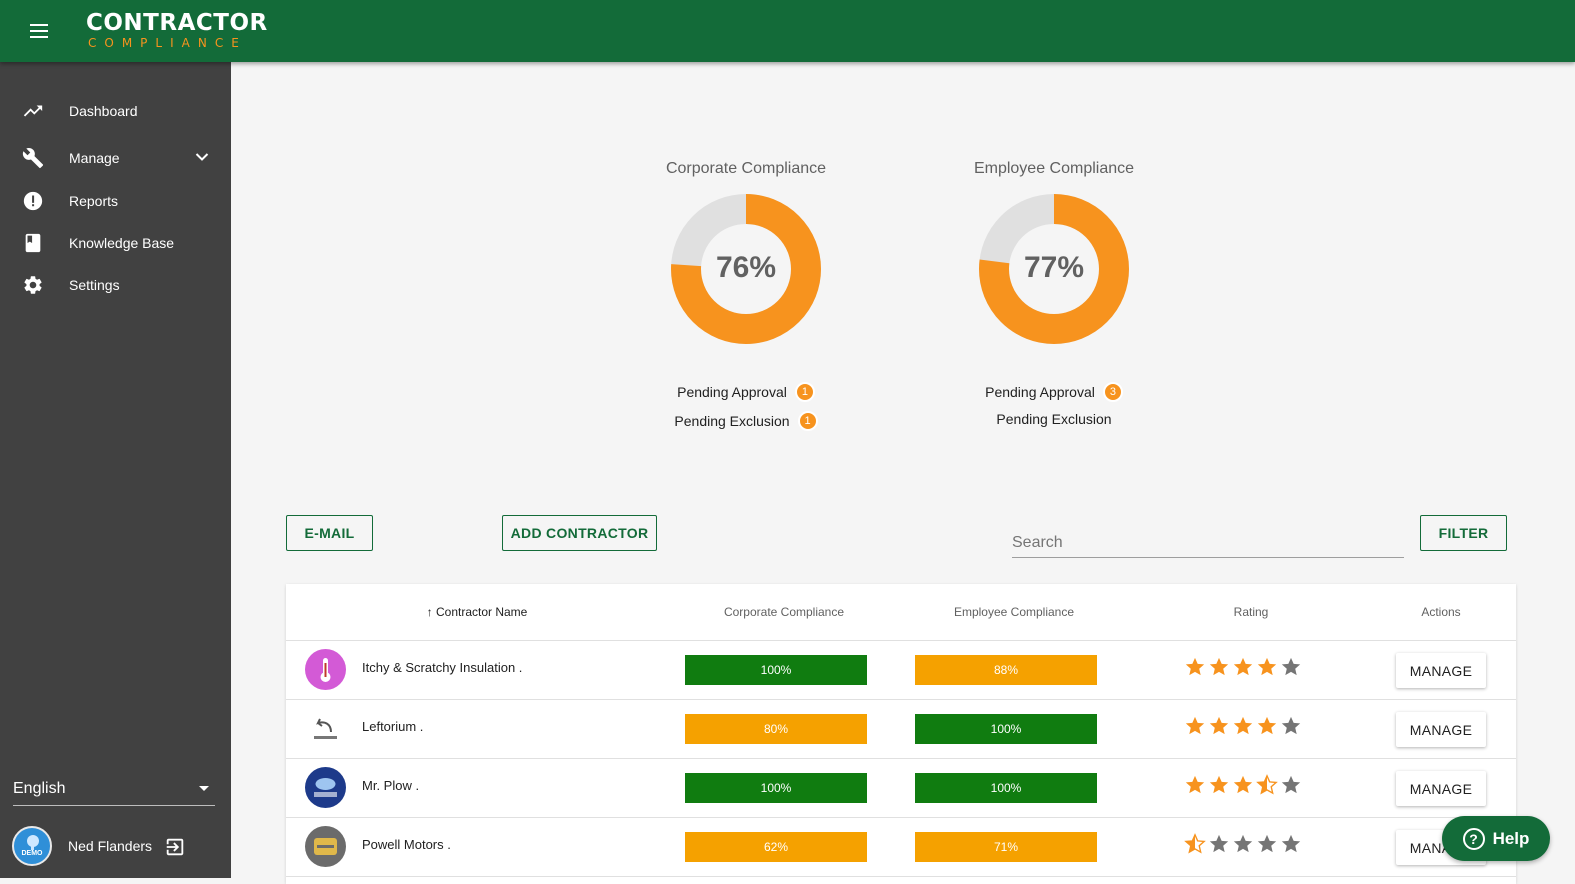  I want to click on logout-icon, so click(175, 847).